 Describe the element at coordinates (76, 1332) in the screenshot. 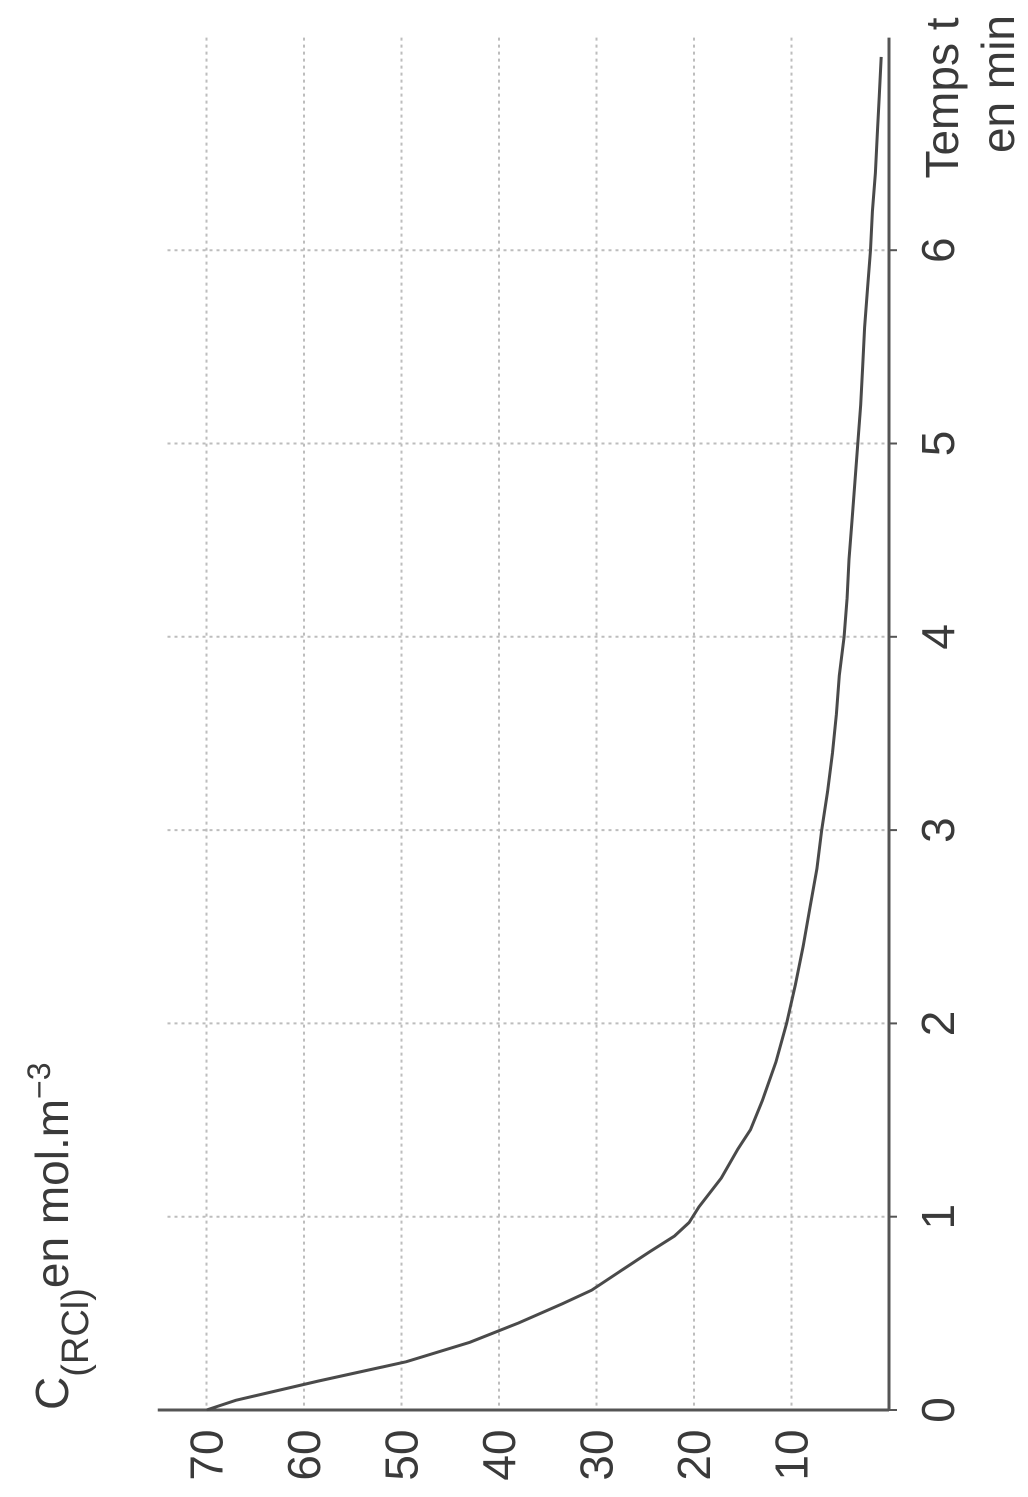

I see `ylabel-subscript: (RCl)` at that location.